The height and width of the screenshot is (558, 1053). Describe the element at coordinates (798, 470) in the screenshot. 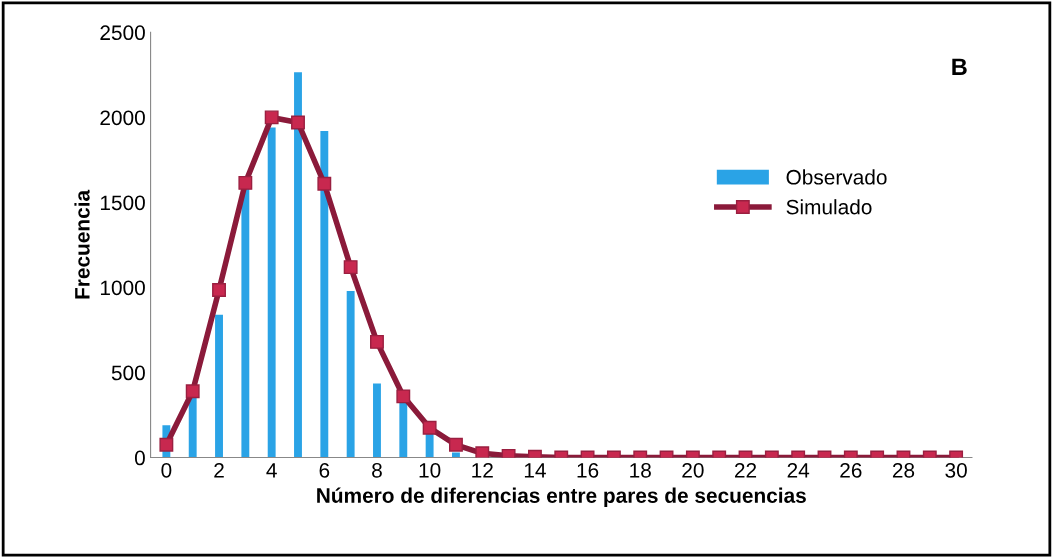

I see `x-tick-label: 24` at that location.